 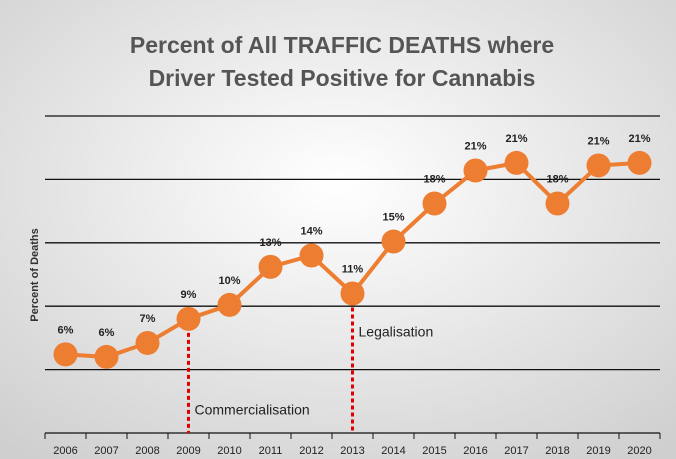 I want to click on x-tick-label: 2018, so click(x=557, y=451).